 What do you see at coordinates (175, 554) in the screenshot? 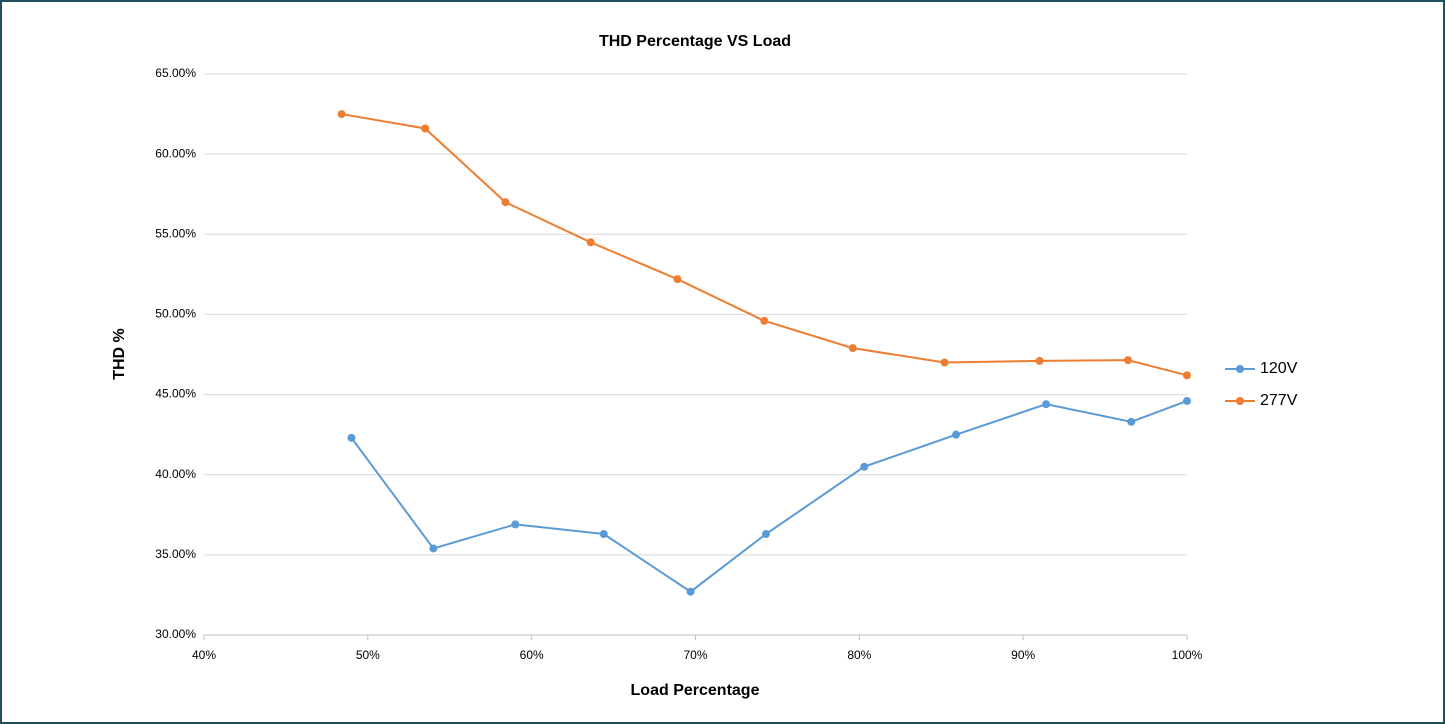
I see `y-tick-label: 35.00%` at bounding box center [175, 554].